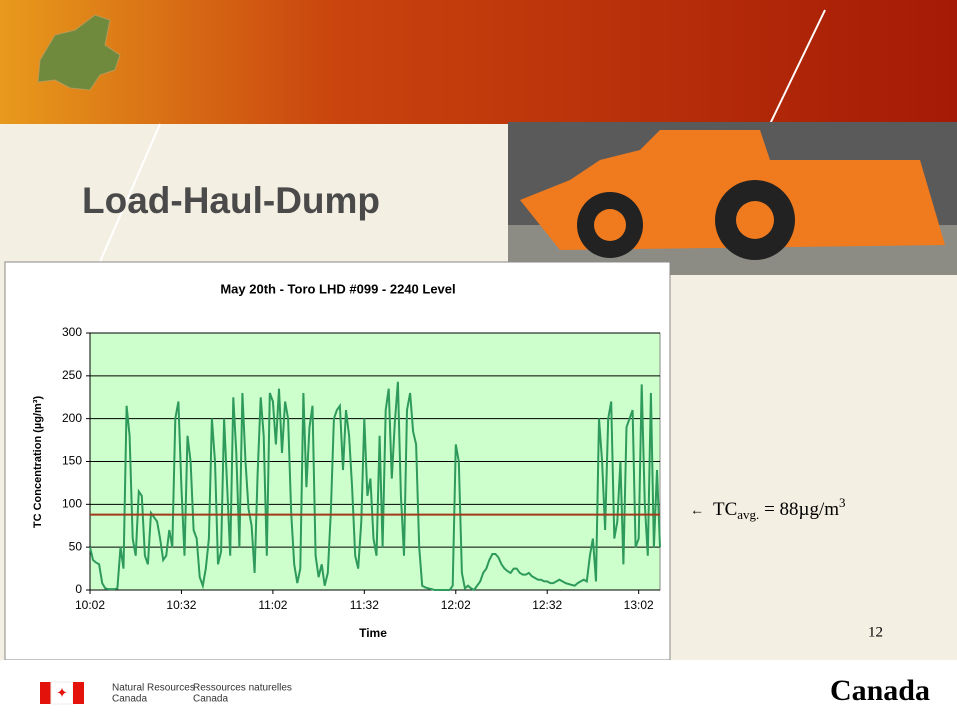 The width and height of the screenshot is (957, 721). I want to click on banner-slash, so click(797, 67).